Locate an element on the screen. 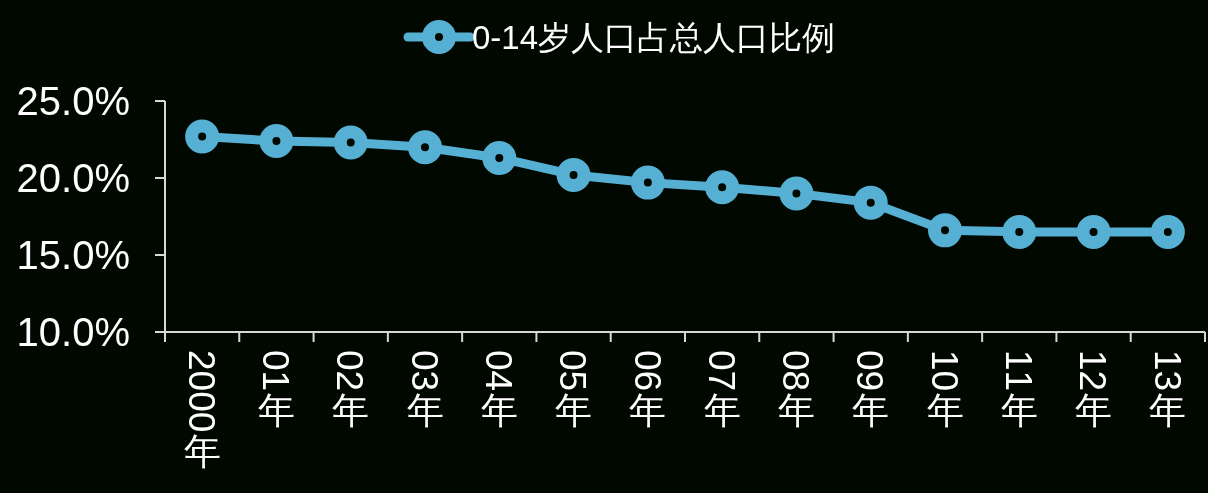 This screenshot has width=1208, height=493. x-tick-label: 12年 is located at coordinates (1093, 390).